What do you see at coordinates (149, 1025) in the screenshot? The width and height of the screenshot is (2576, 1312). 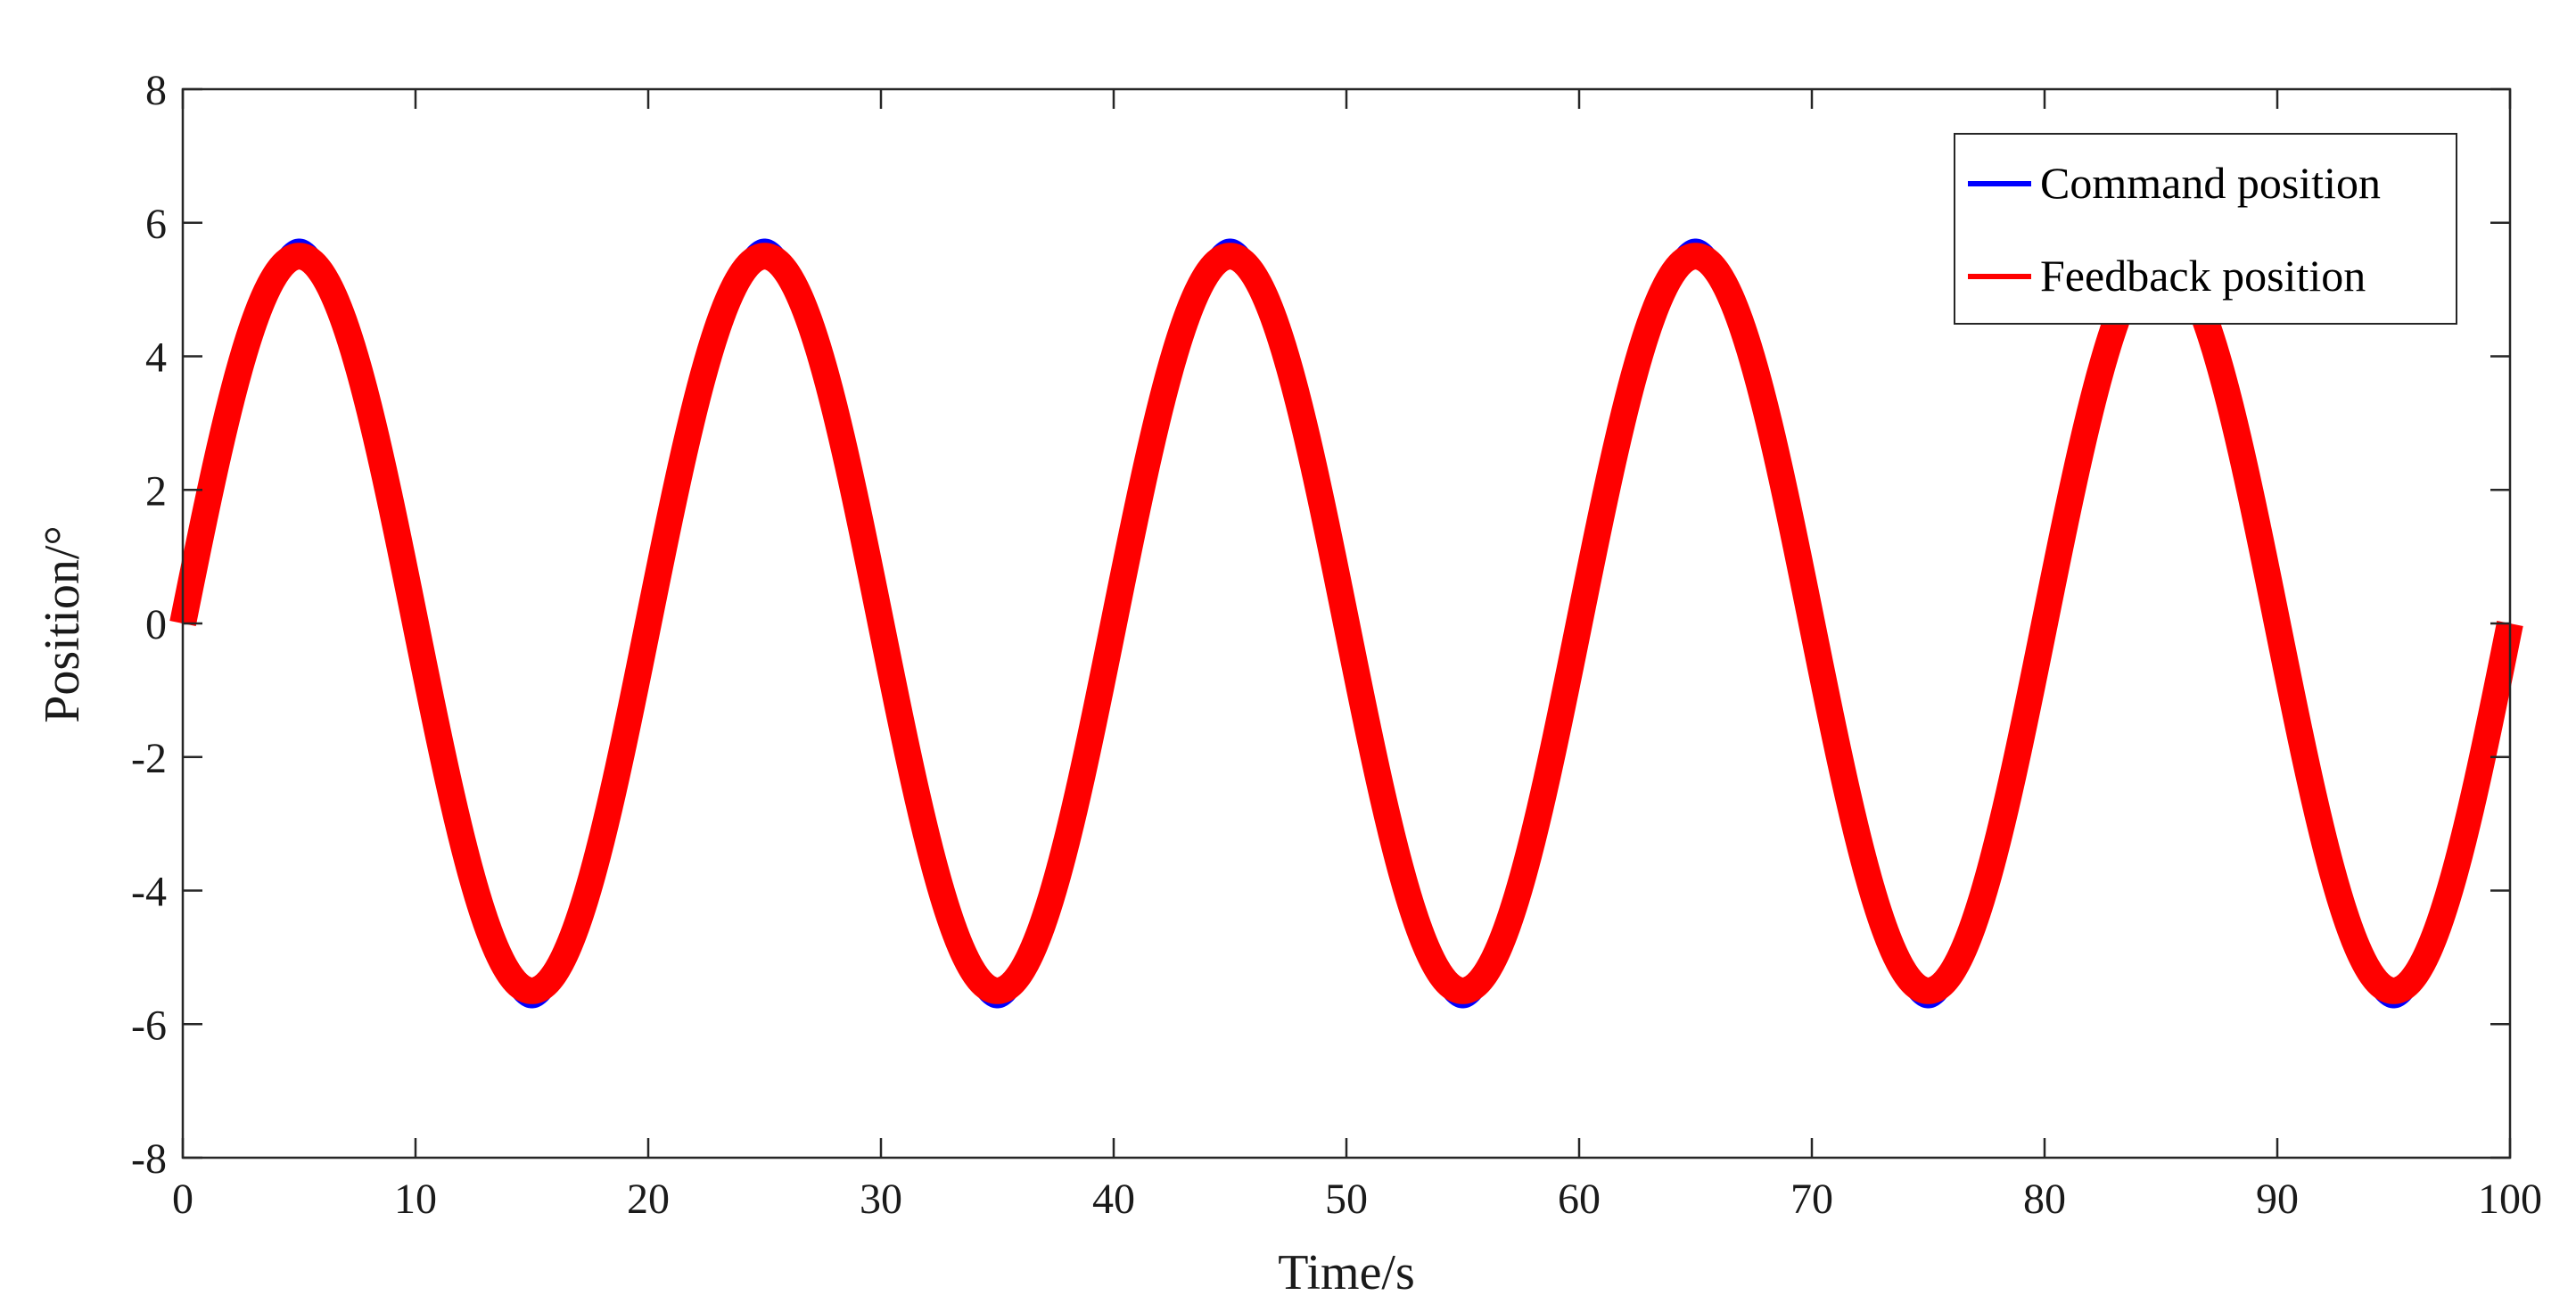 I see `y-tick-label: -6` at bounding box center [149, 1025].